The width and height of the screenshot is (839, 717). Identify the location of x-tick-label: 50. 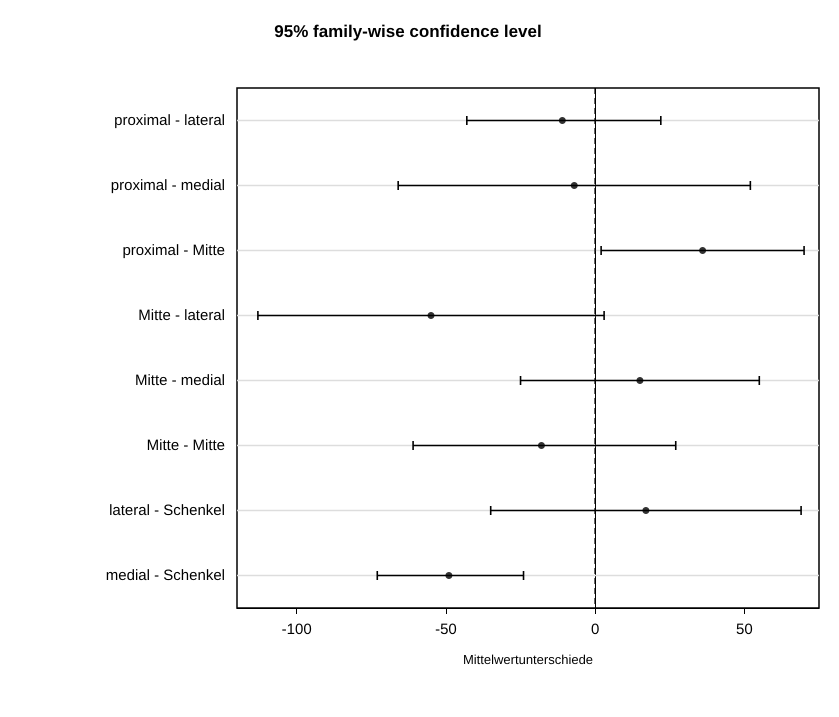
(744, 629).